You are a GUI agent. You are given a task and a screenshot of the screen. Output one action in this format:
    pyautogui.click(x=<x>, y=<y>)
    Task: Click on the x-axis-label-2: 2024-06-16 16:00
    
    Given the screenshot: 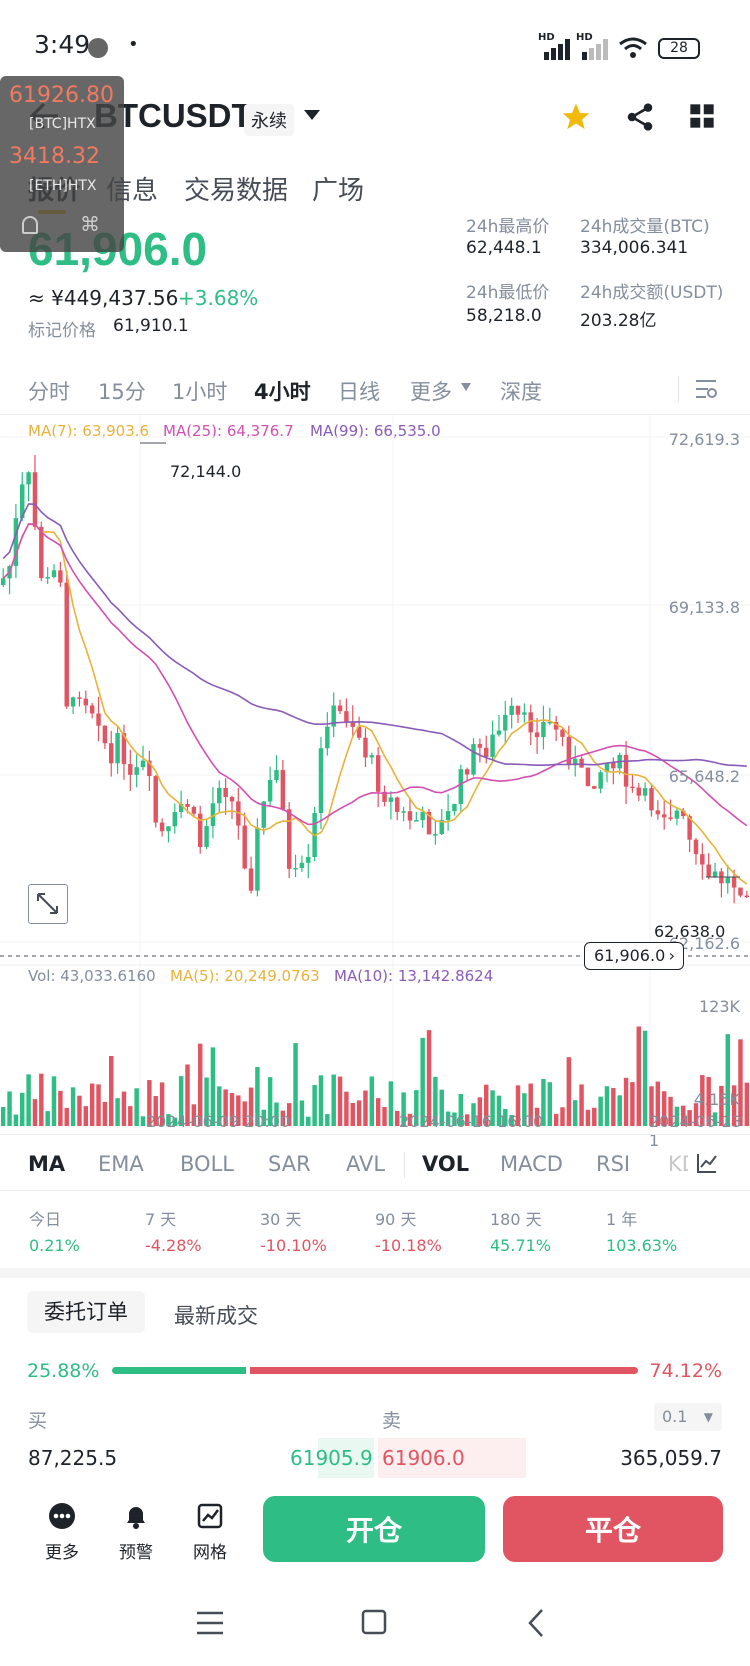 What is the action you would take?
    pyautogui.click(x=471, y=1121)
    